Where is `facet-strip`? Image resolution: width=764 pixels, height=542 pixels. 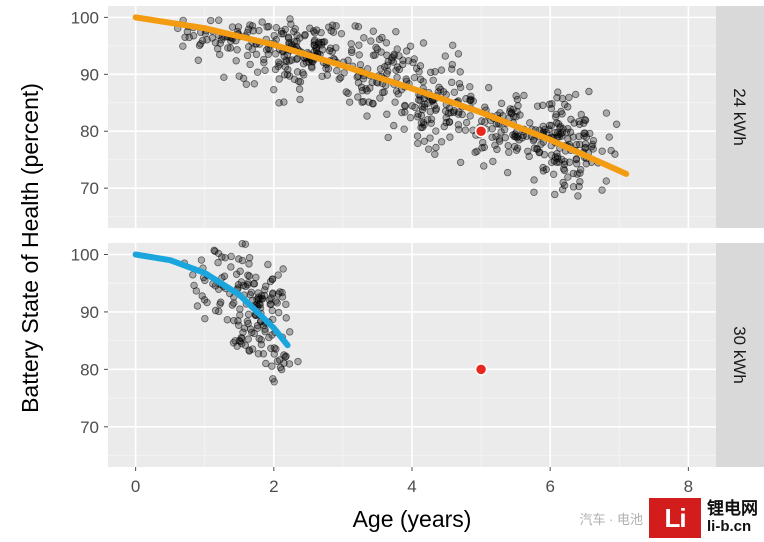
facet-strip is located at coordinates (740, 117).